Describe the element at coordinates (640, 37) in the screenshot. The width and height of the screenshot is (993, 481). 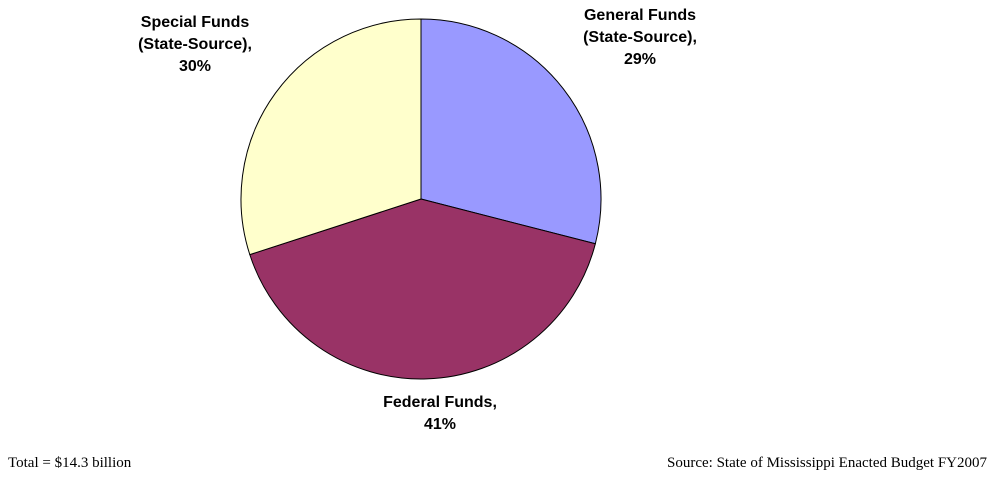
I see `slice-label: General Funds (State-Source), 29%` at that location.